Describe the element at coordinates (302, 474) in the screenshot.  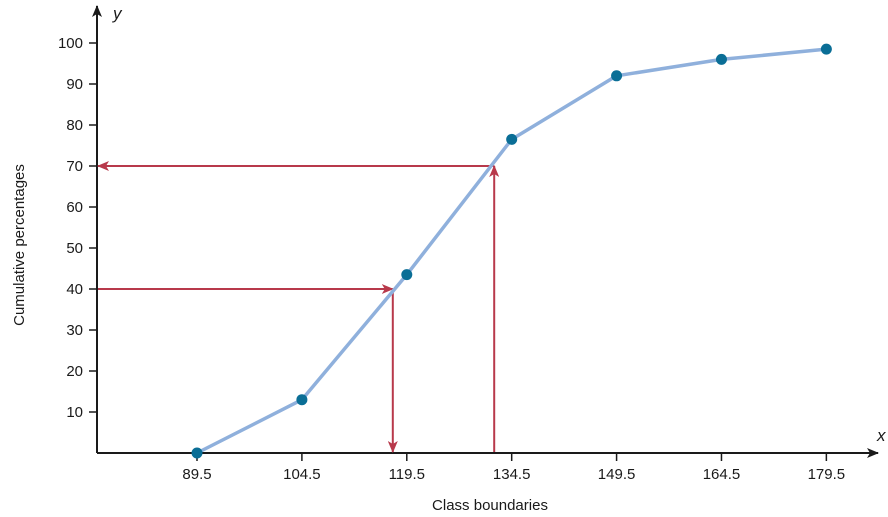
I see `x-tick-label: 104.5` at that location.